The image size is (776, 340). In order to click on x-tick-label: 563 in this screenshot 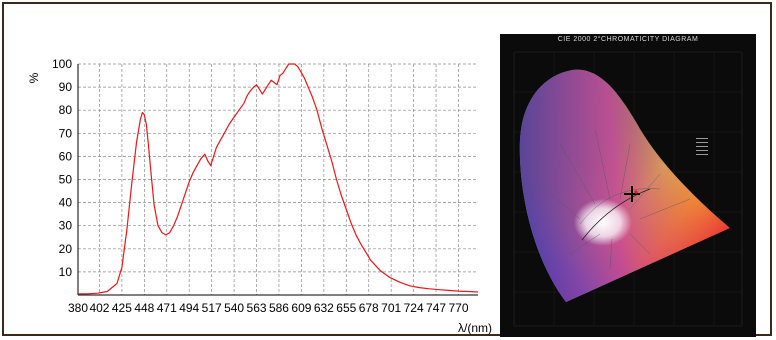, I will do `click(257, 308)`.